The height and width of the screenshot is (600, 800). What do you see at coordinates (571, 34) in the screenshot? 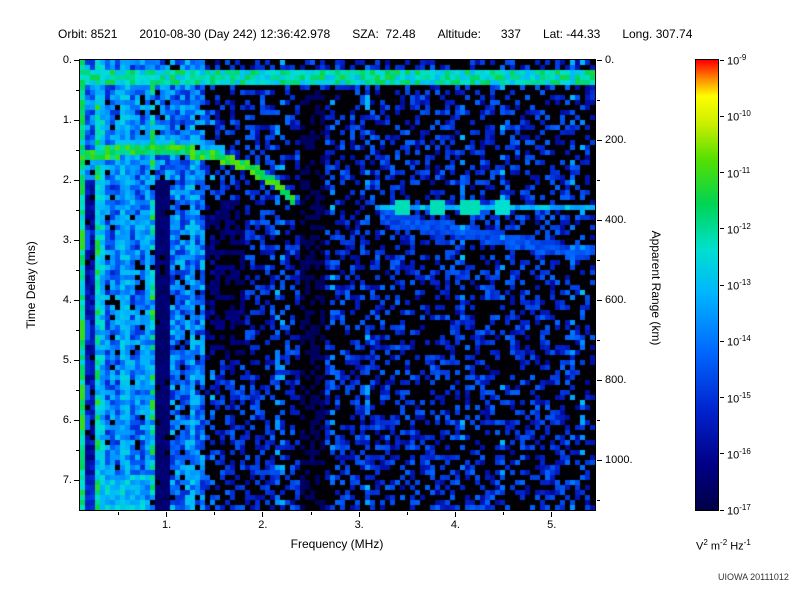
I see `header-latitude: Lat: -44.33` at bounding box center [571, 34].